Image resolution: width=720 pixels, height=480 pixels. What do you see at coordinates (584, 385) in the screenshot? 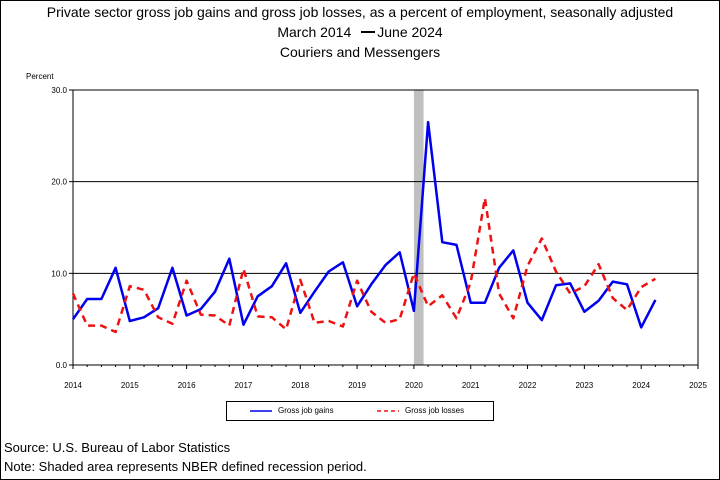
I see `x-tick-label: 2023` at bounding box center [584, 385].